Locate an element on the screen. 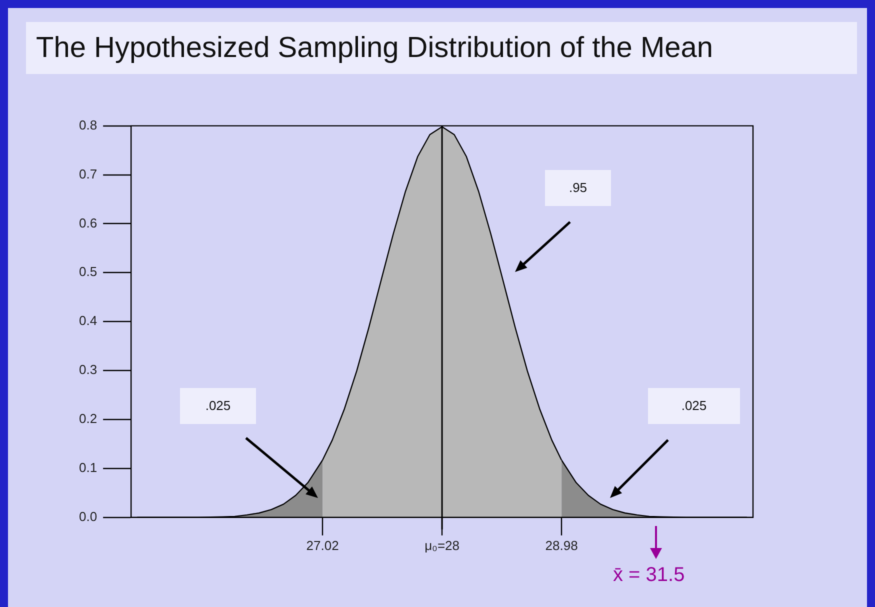 This screenshot has height=607, width=875. y-tick-label: 0.7 is located at coordinates (88, 174).